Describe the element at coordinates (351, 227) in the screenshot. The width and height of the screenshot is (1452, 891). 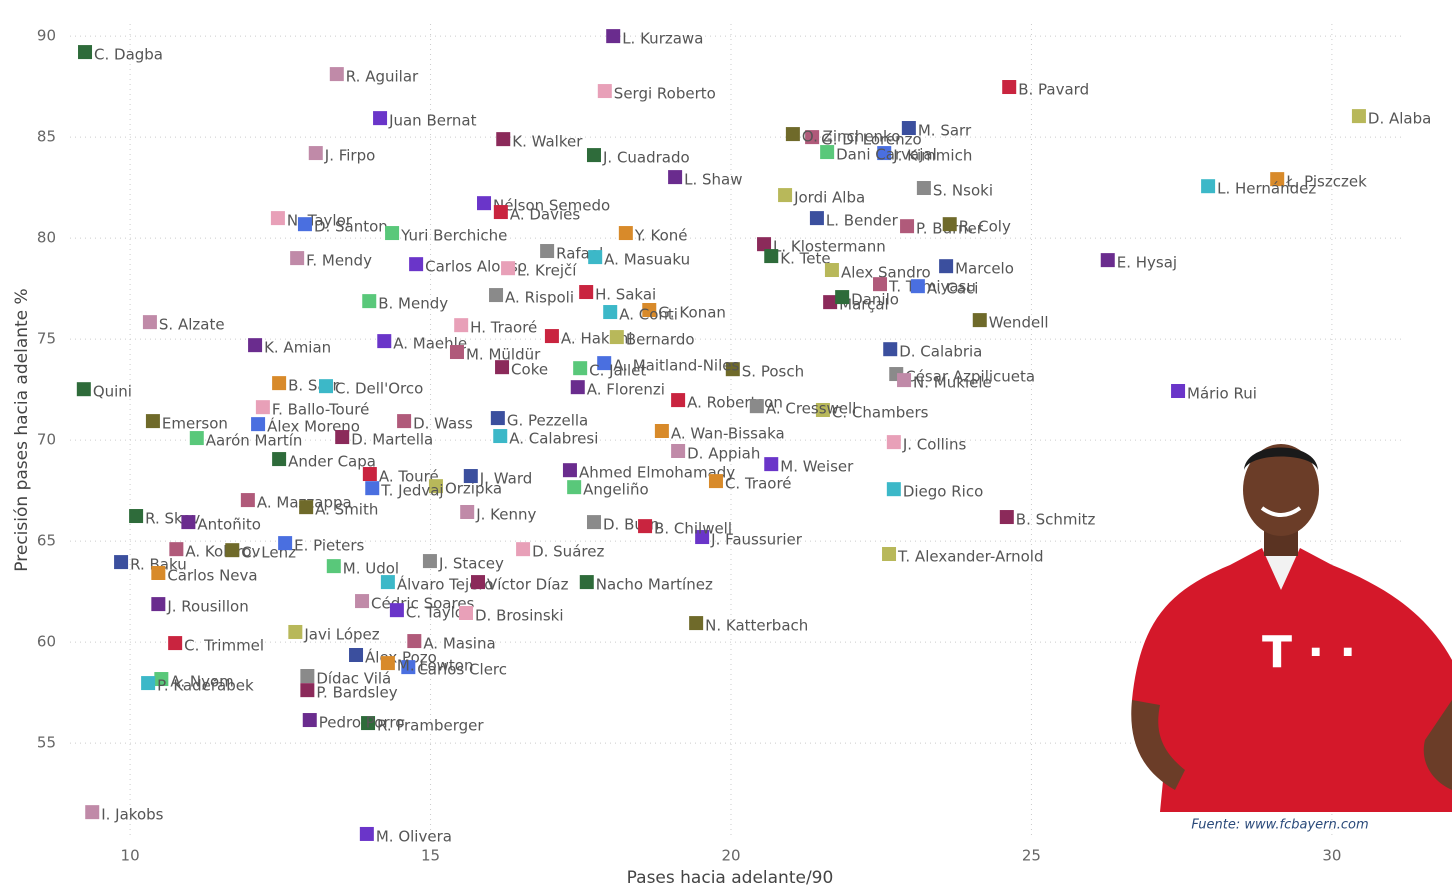
I see `point-label: D. Santon` at that location.